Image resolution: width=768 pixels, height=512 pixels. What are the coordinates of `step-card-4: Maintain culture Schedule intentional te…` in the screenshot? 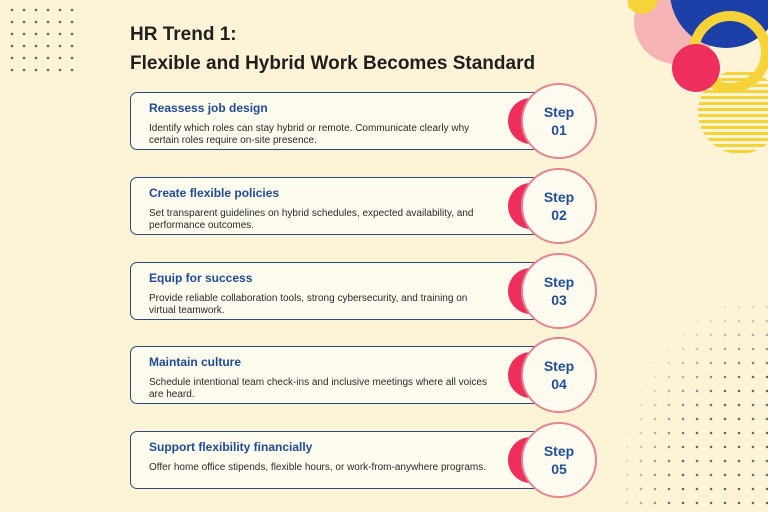 It's located at (340, 375).